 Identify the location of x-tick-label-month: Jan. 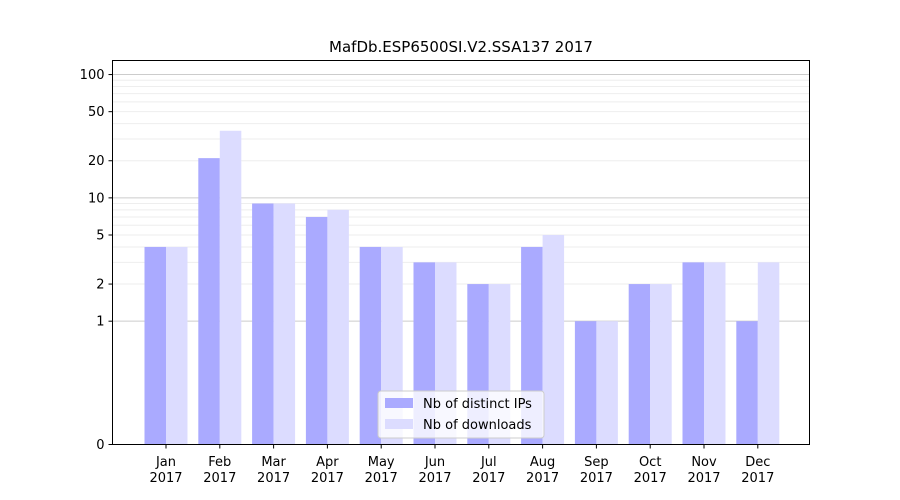
(165, 462).